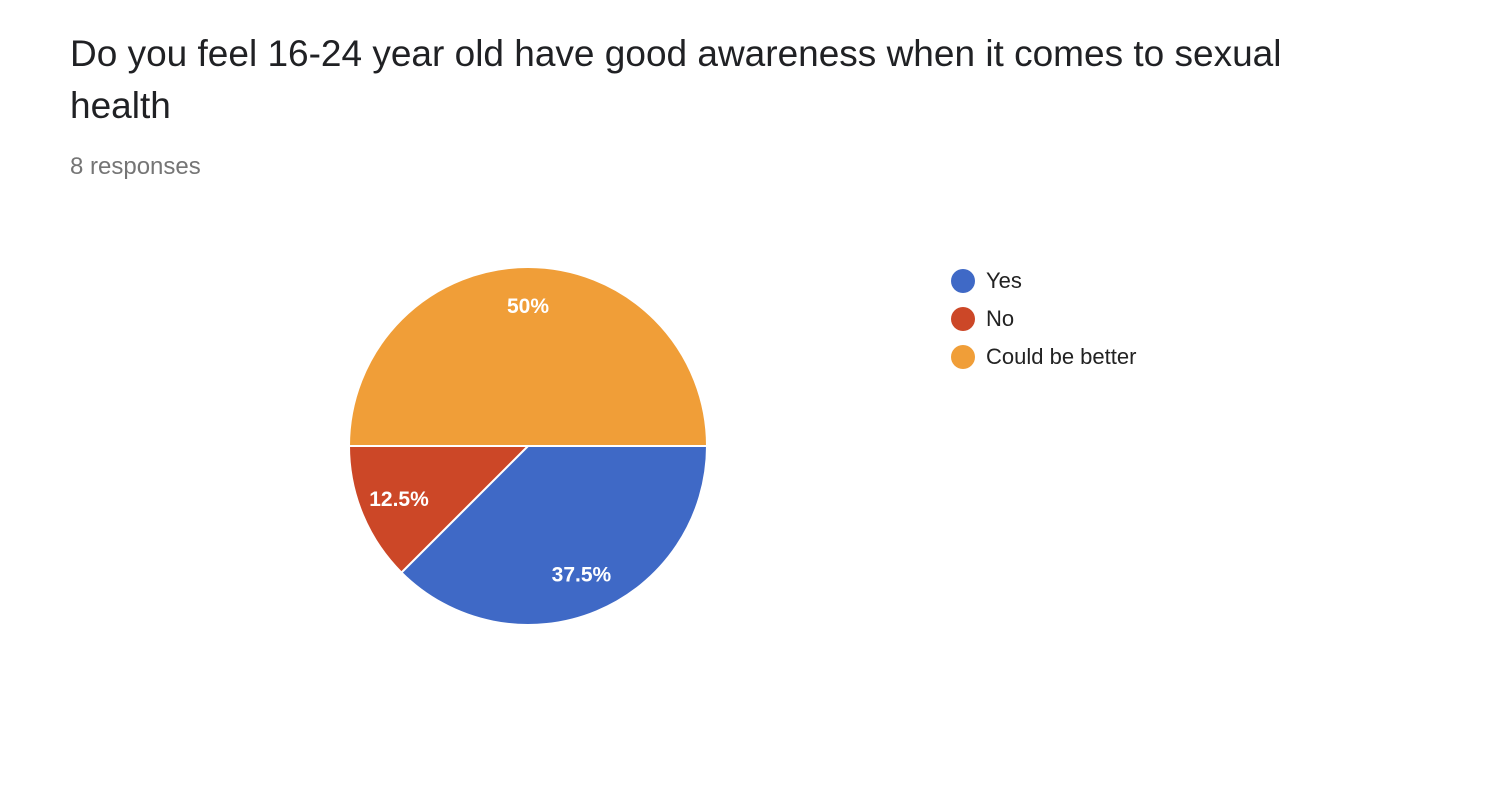 The height and width of the screenshot is (806, 1512). I want to click on slice-value-label: 50%, so click(528, 306).